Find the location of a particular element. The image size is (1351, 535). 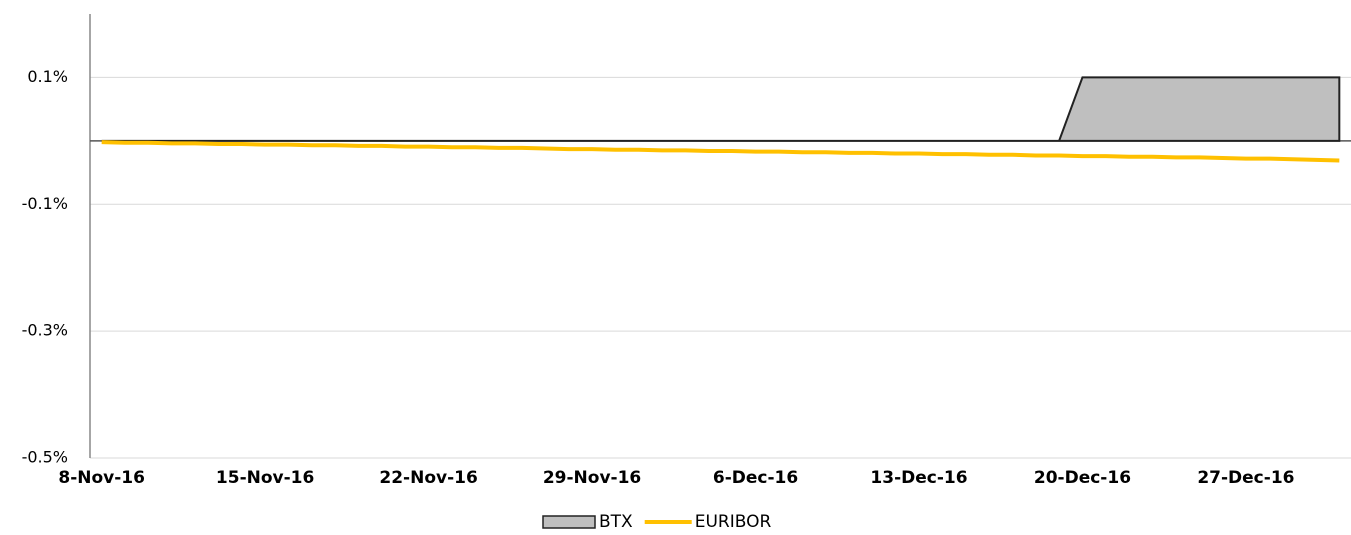

x-tick-label: 29-Nov-16 is located at coordinates (592, 478).